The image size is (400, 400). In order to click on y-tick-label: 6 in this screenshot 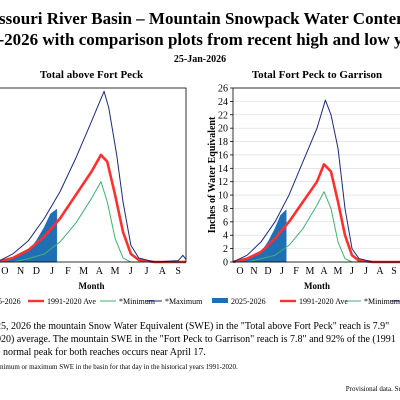, I will do `click(225, 222)`.